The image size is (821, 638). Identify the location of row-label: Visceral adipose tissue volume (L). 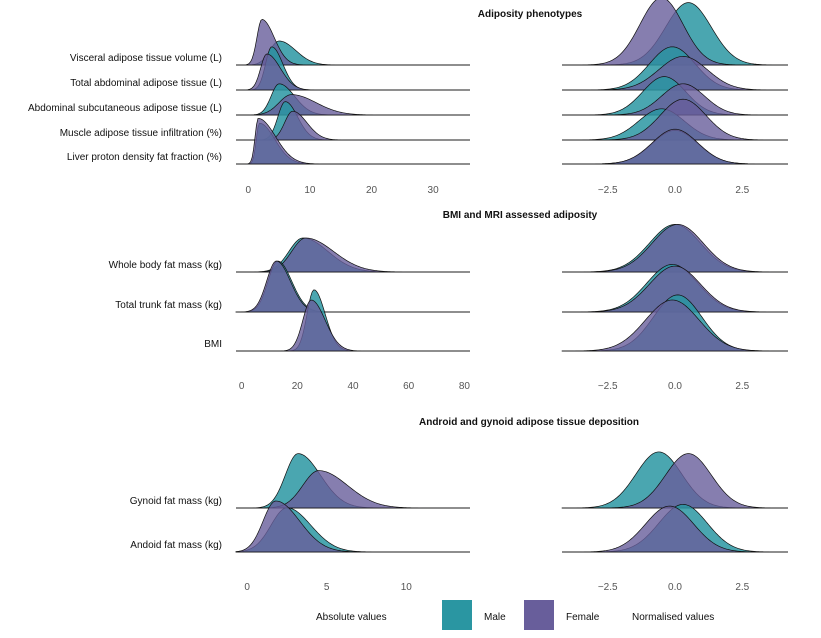
(146, 58).